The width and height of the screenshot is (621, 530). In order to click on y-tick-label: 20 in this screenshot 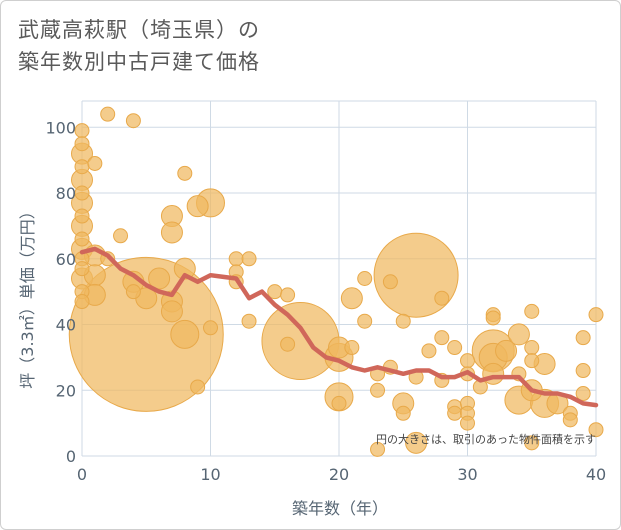, I will do `click(66, 390)`.